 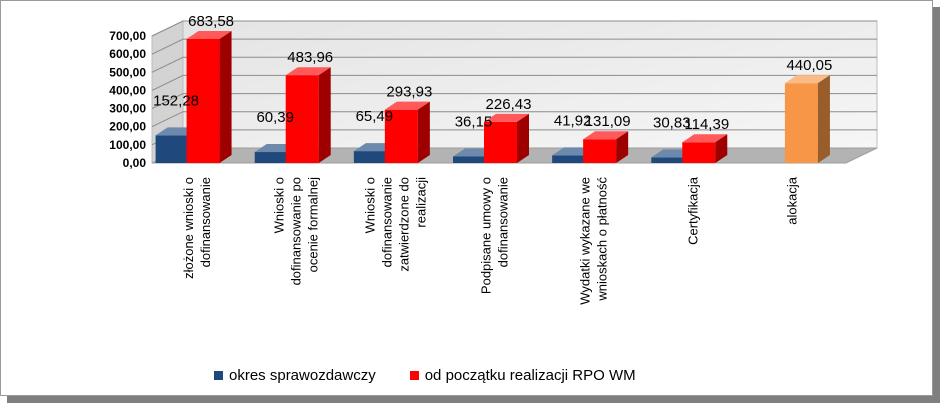 What do you see at coordinates (809, 65) in the screenshot?
I see `data-label-od-poczatku: 440,05` at bounding box center [809, 65].